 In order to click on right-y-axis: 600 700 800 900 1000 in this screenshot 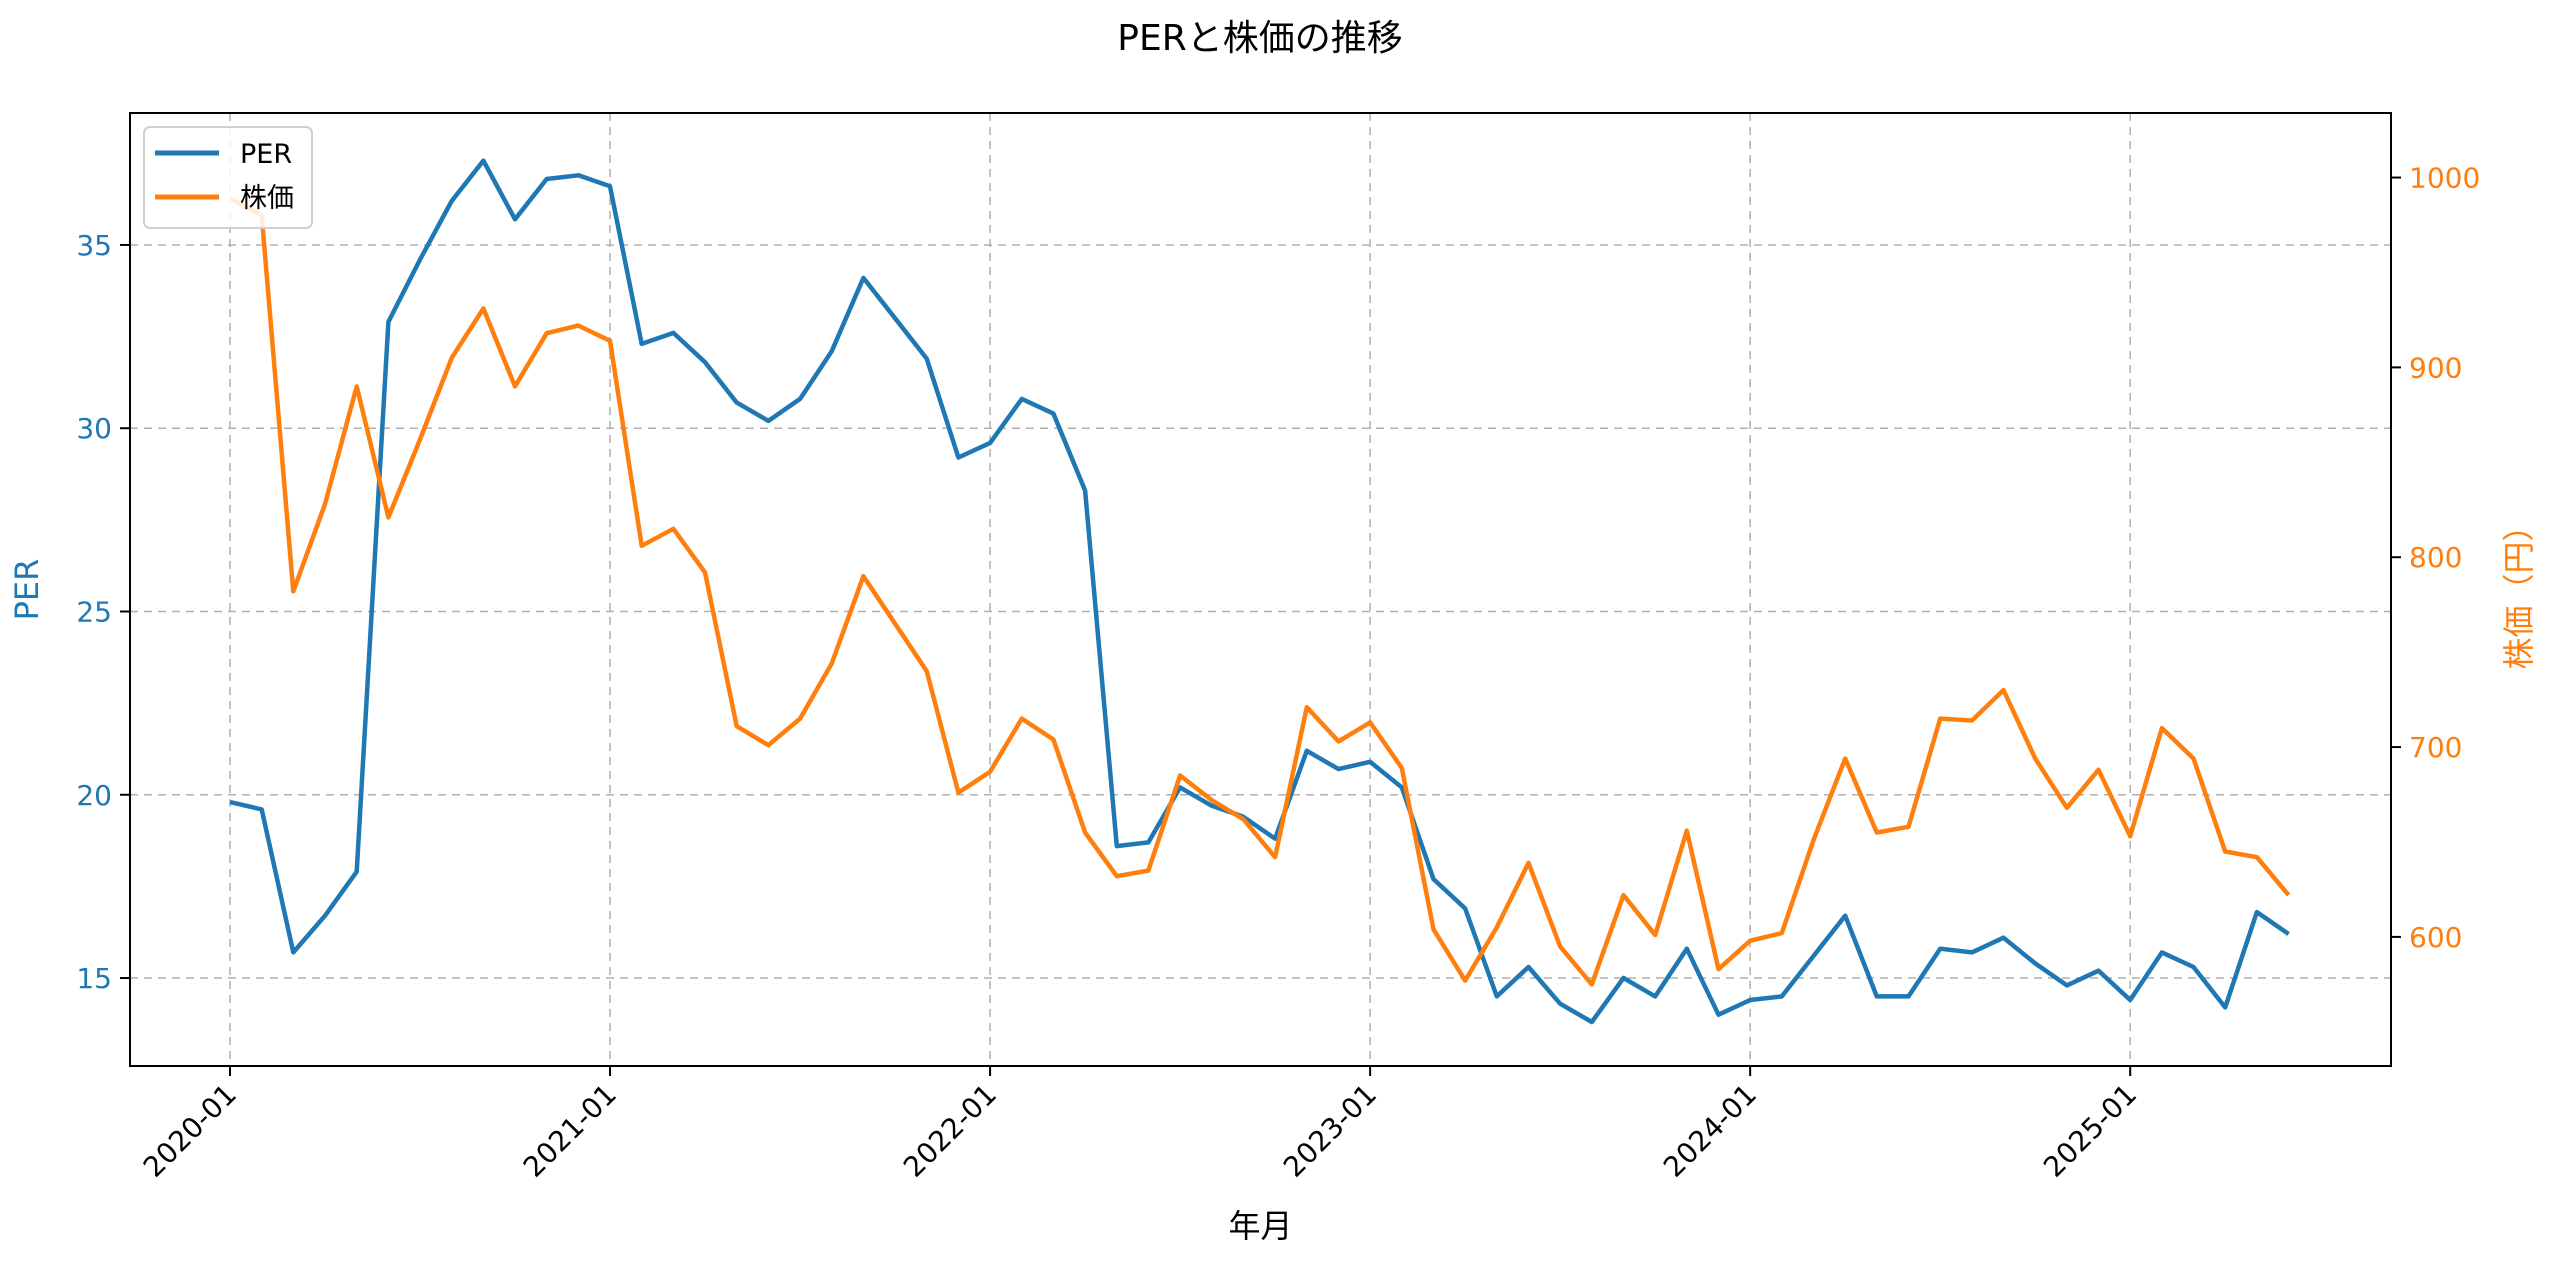, I will do `click(2435, 558)`.